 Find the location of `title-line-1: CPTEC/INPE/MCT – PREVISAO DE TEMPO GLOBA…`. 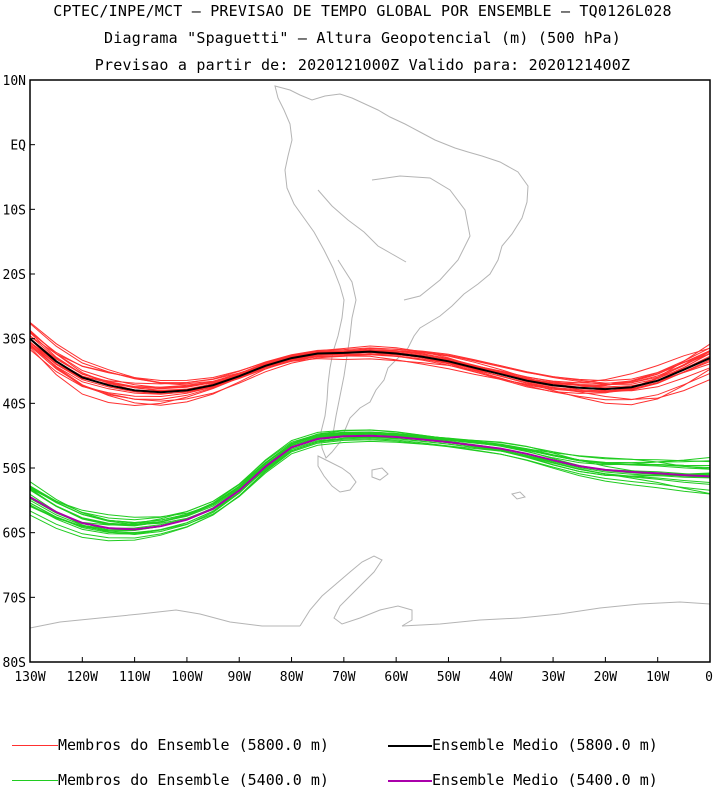

title-line-1: CPTEC/INPE/MCT – PREVISAO DE TEMPO GLOBA… is located at coordinates (362, 11).